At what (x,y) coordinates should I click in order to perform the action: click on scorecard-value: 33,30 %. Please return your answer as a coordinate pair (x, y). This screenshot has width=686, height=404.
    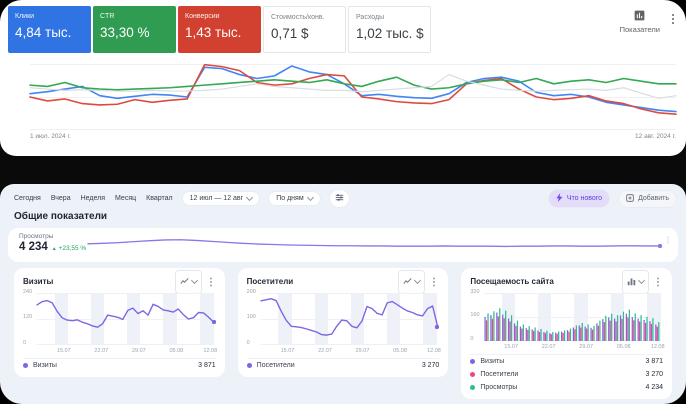
    Looking at the image, I should click on (125, 32).